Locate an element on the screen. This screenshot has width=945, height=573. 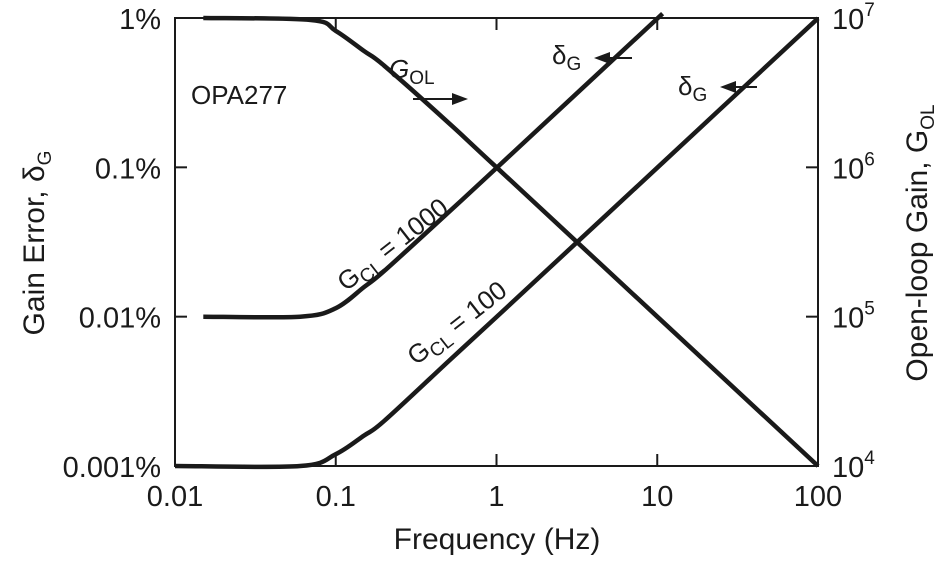
y-right-tick-exp: 5 is located at coordinates (869, 309).